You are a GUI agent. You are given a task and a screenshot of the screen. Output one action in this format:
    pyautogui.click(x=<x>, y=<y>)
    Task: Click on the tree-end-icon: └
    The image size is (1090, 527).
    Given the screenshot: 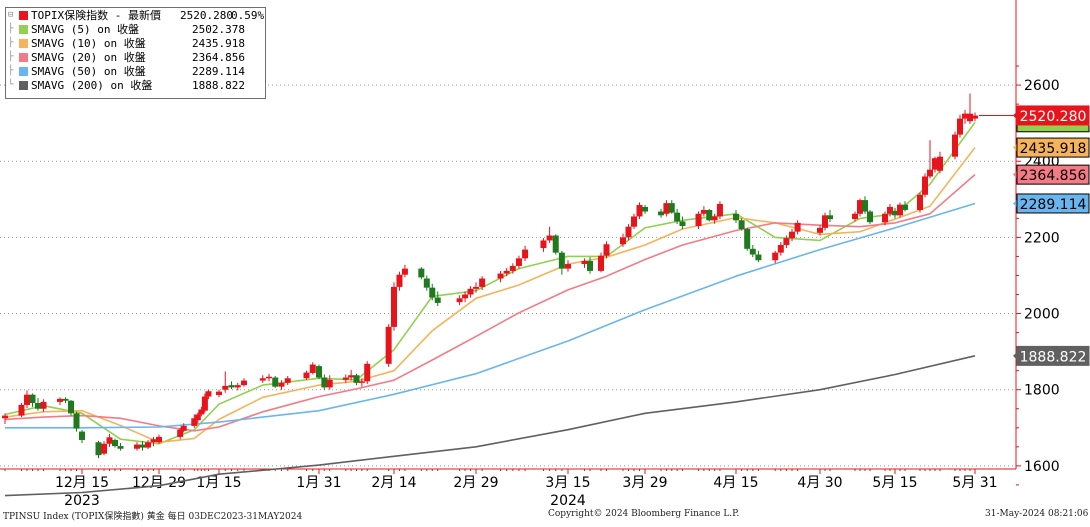 What is the action you would take?
    pyautogui.click(x=11, y=85)
    